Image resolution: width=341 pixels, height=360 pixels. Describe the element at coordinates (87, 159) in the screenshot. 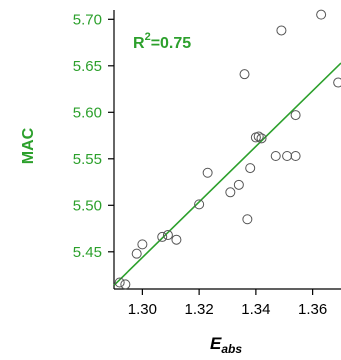

I see `y-tick-label: 5.55` at that location.